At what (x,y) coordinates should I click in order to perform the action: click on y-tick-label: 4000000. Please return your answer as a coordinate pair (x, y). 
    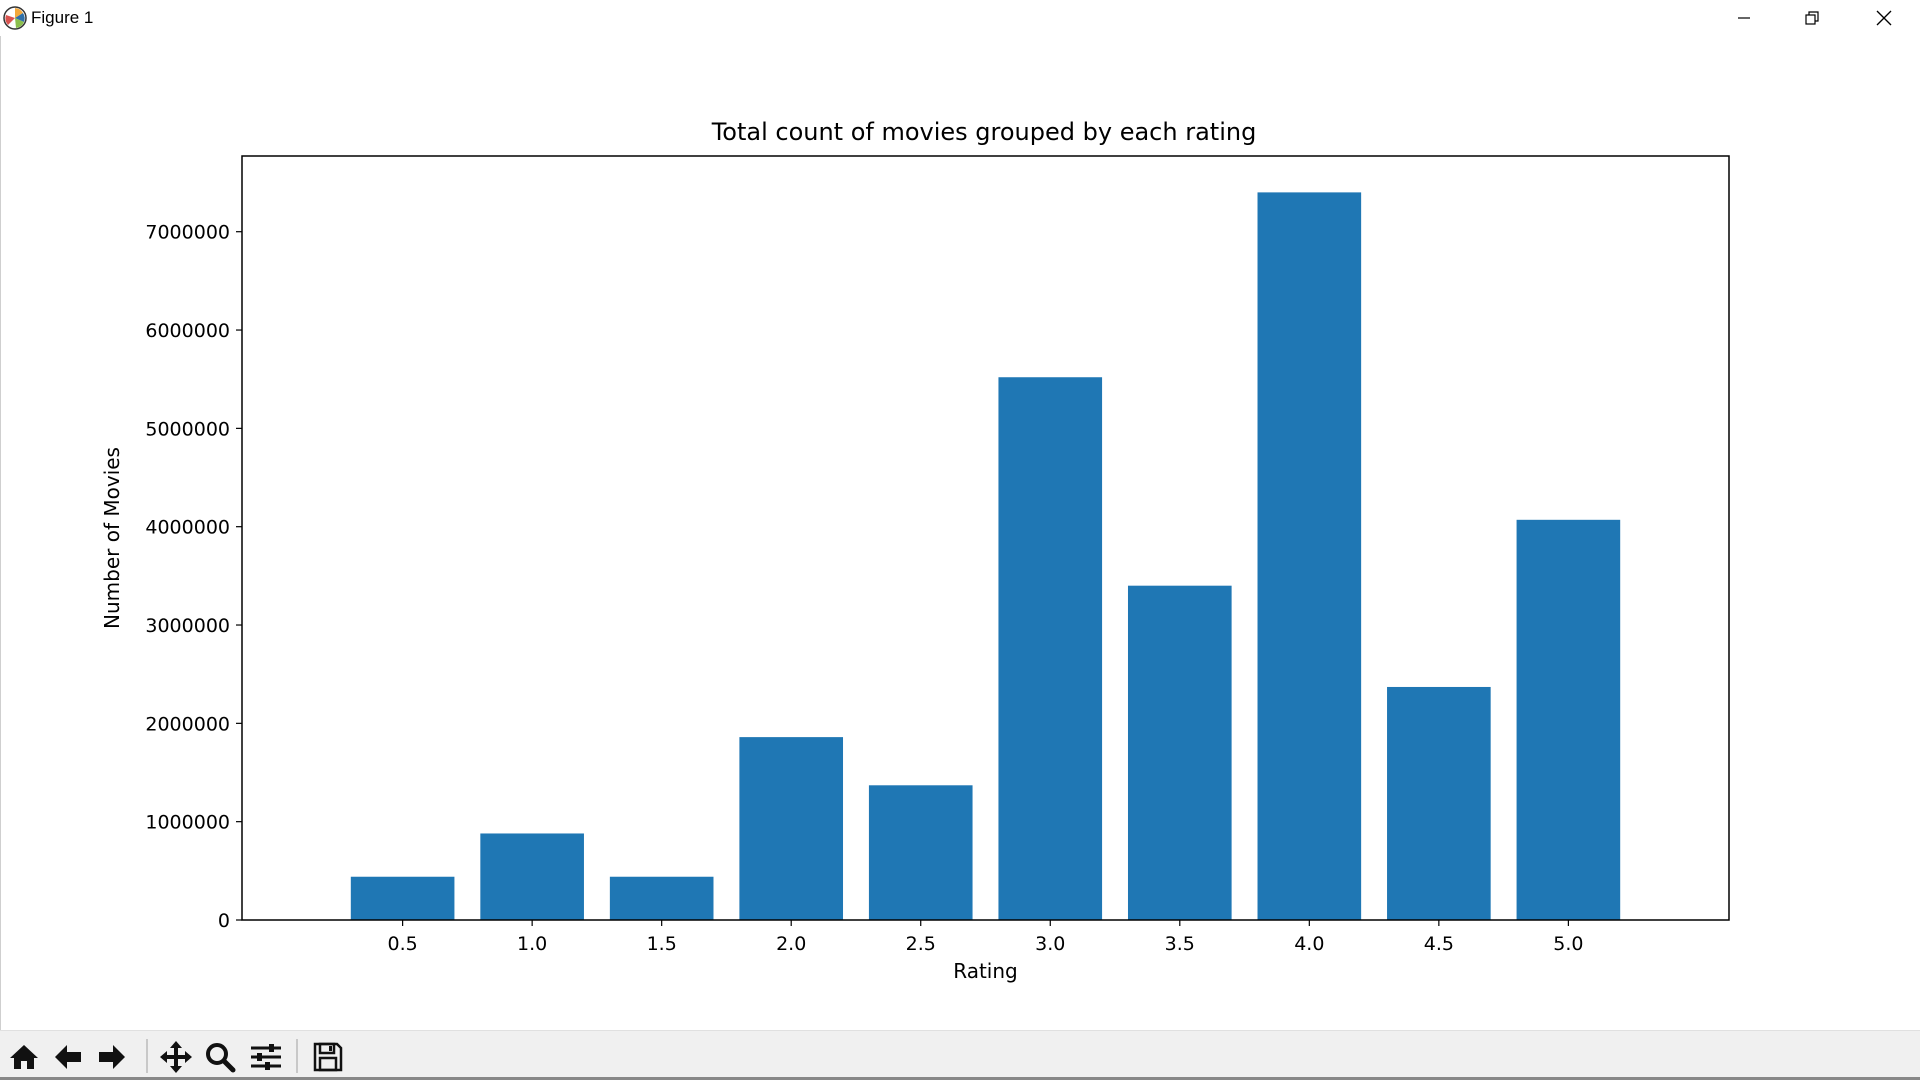
    Looking at the image, I should click on (187, 528).